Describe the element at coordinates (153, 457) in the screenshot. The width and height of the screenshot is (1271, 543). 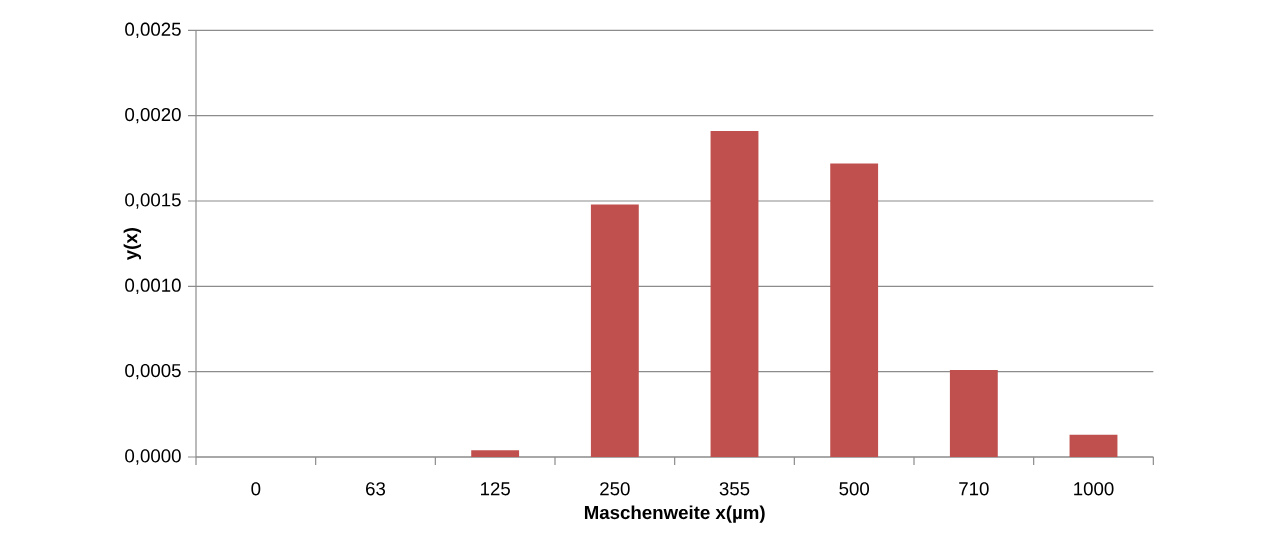
I see `y-tick-label: 0,0000` at that location.